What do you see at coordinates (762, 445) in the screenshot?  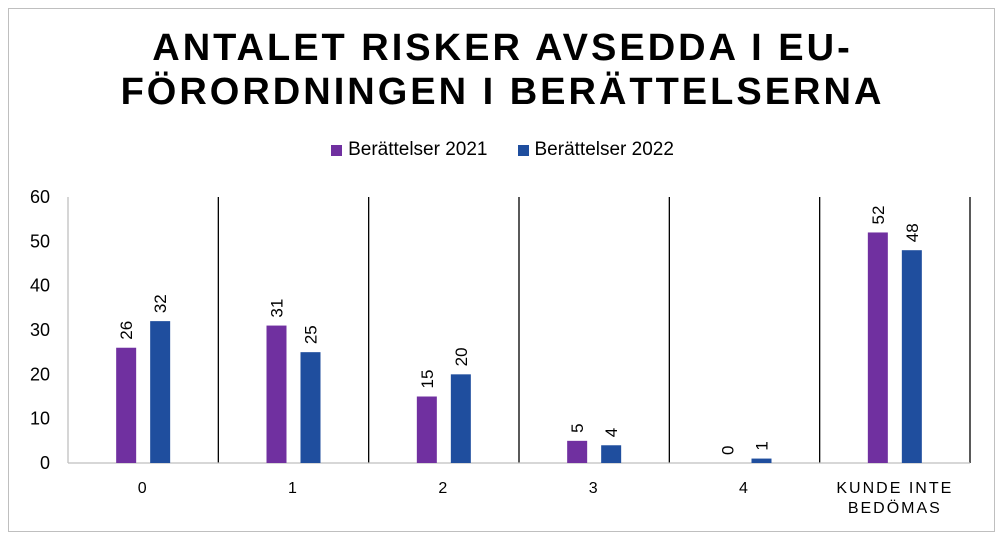 I see `data-label: 1` at bounding box center [762, 445].